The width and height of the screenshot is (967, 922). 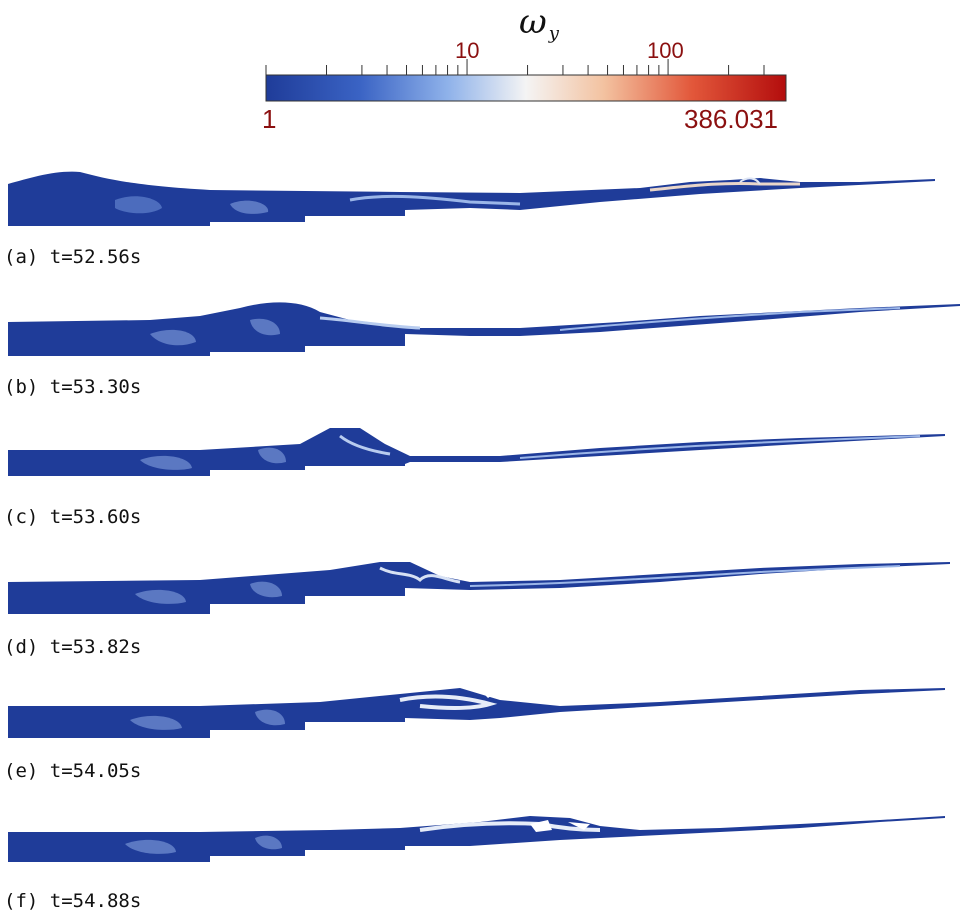 I want to click on colorbar-max-label: 386.031, so click(x=731, y=119).